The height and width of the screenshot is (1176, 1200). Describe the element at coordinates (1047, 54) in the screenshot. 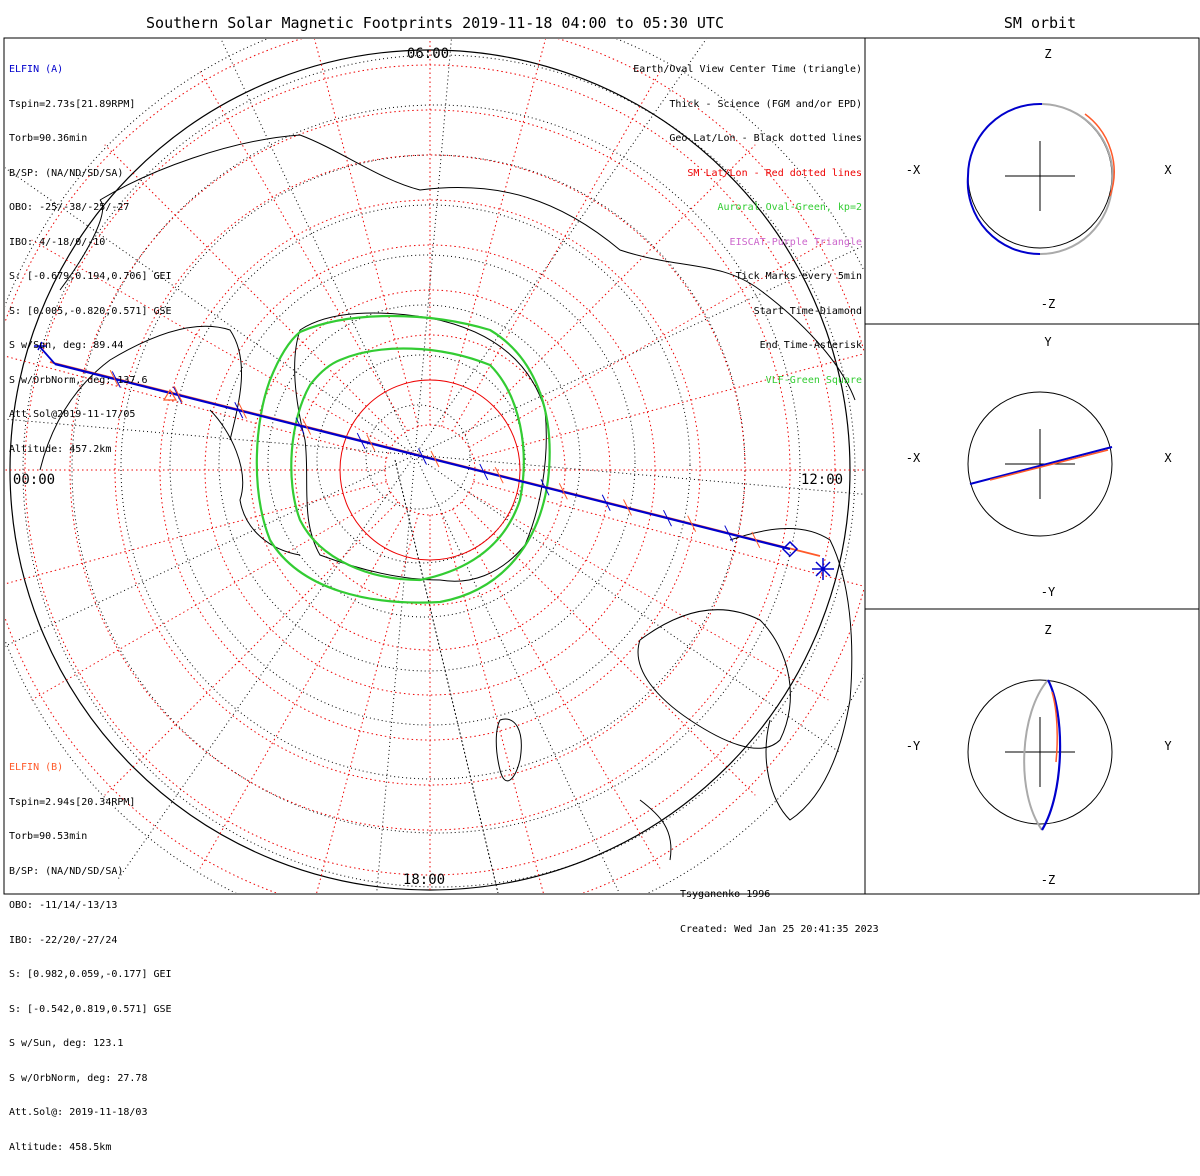

I see `axis-label-top: Z` at that location.